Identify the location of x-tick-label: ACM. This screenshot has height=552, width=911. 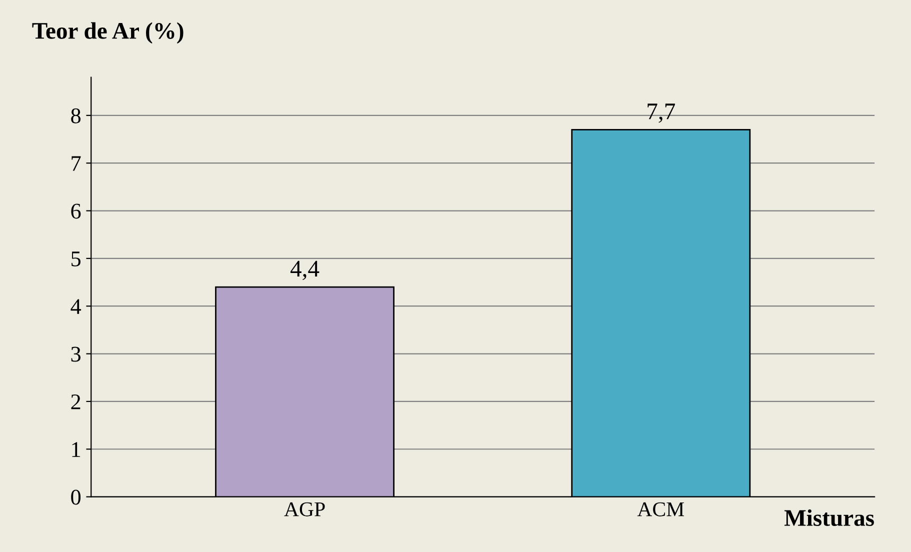
(660, 509).